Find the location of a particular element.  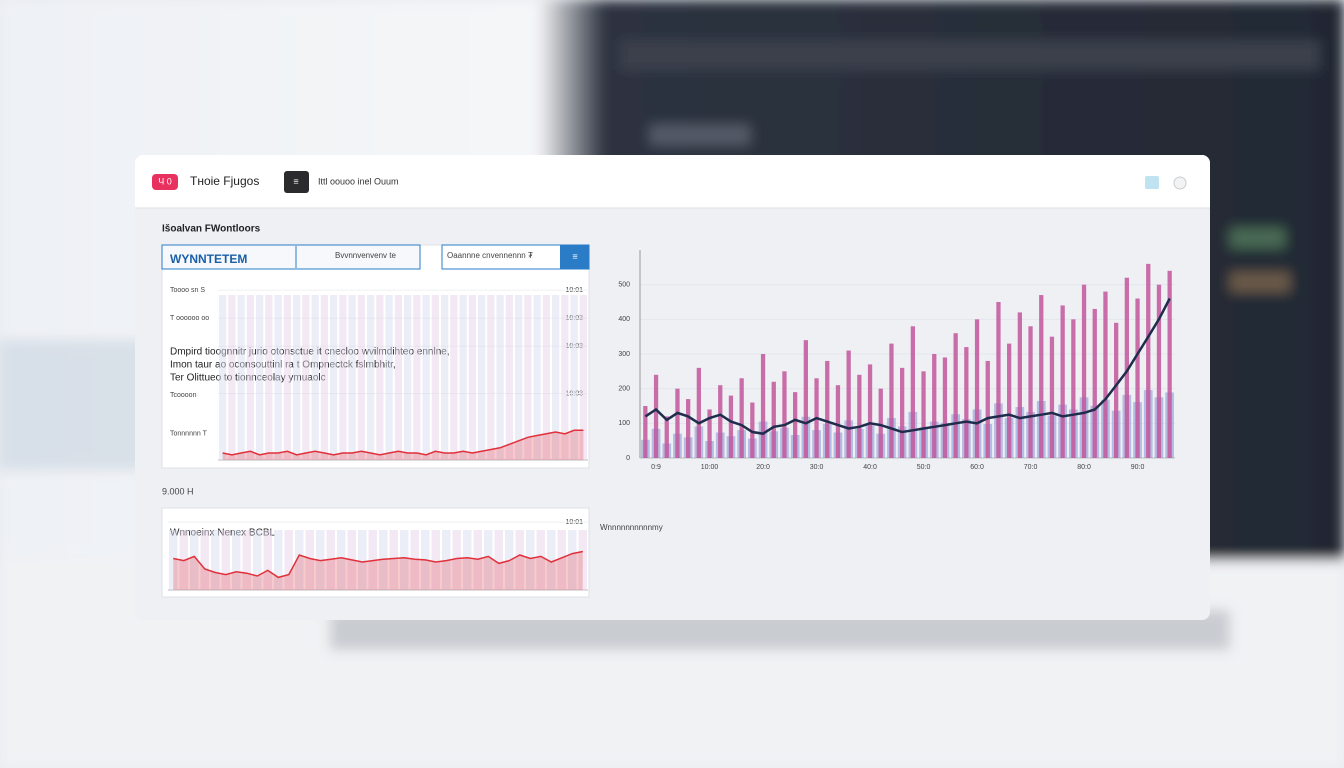

menu-button is located at coordinates (296, 182).